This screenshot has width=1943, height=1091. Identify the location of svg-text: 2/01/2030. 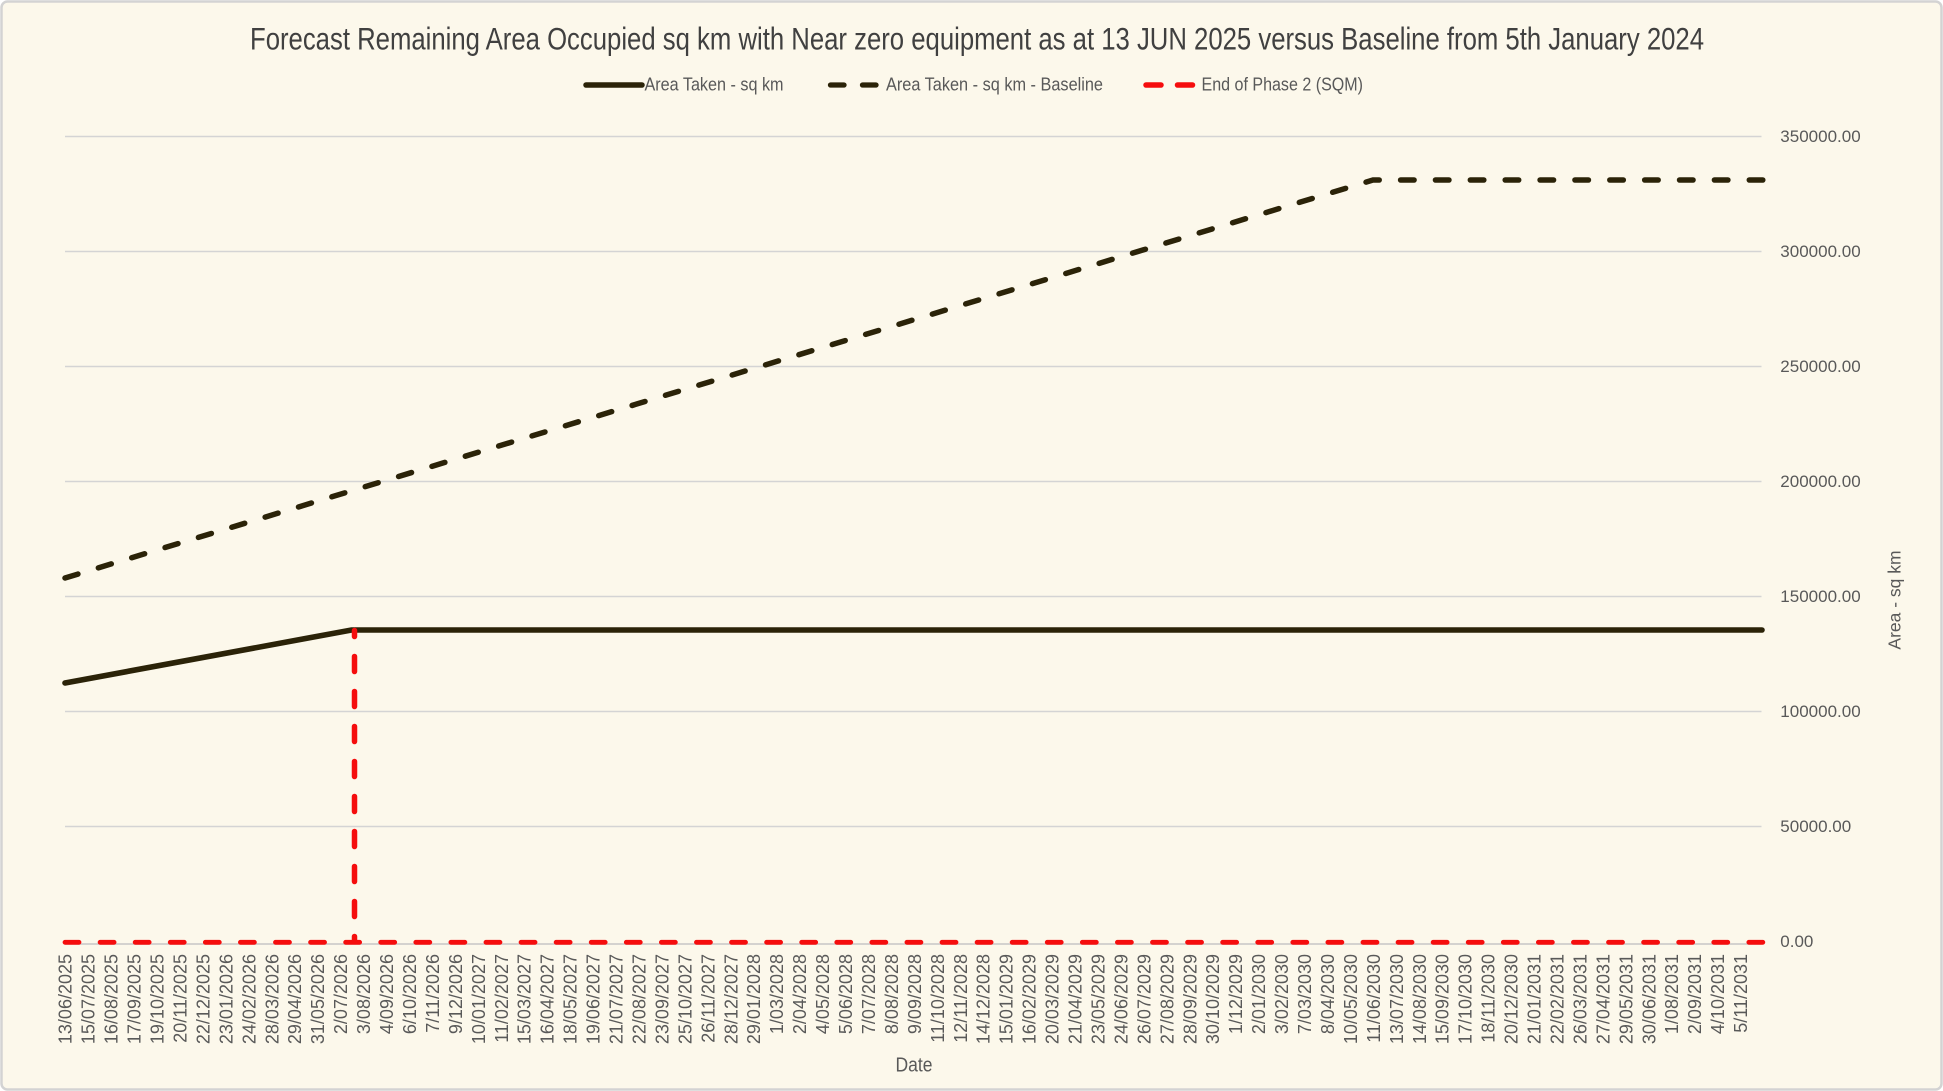
(1259, 994).